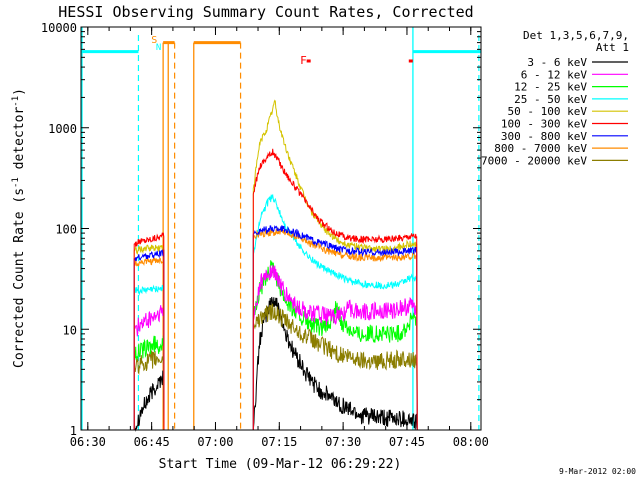 The image size is (640, 480). Describe the element at coordinates (612, 47) in the screenshot. I see `legend-header-2: Att 1` at that location.